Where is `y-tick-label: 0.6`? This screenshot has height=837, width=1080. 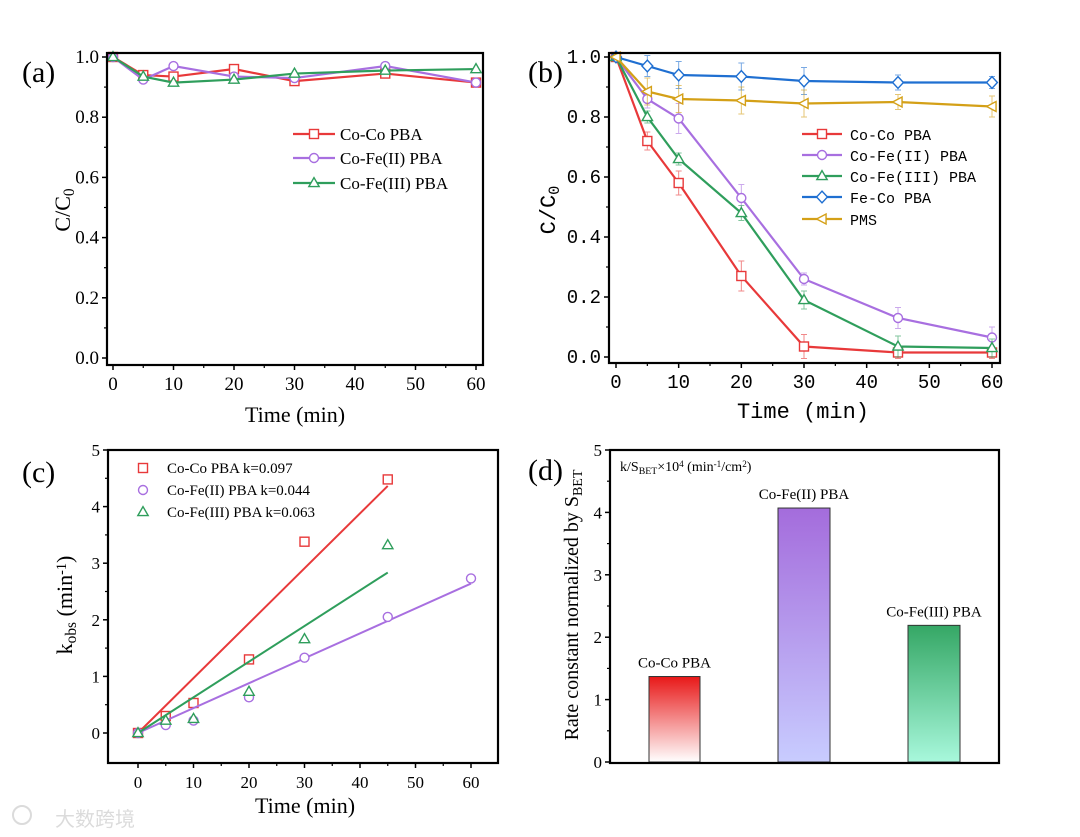 y-tick-label: 0.6 is located at coordinates (87, 177).